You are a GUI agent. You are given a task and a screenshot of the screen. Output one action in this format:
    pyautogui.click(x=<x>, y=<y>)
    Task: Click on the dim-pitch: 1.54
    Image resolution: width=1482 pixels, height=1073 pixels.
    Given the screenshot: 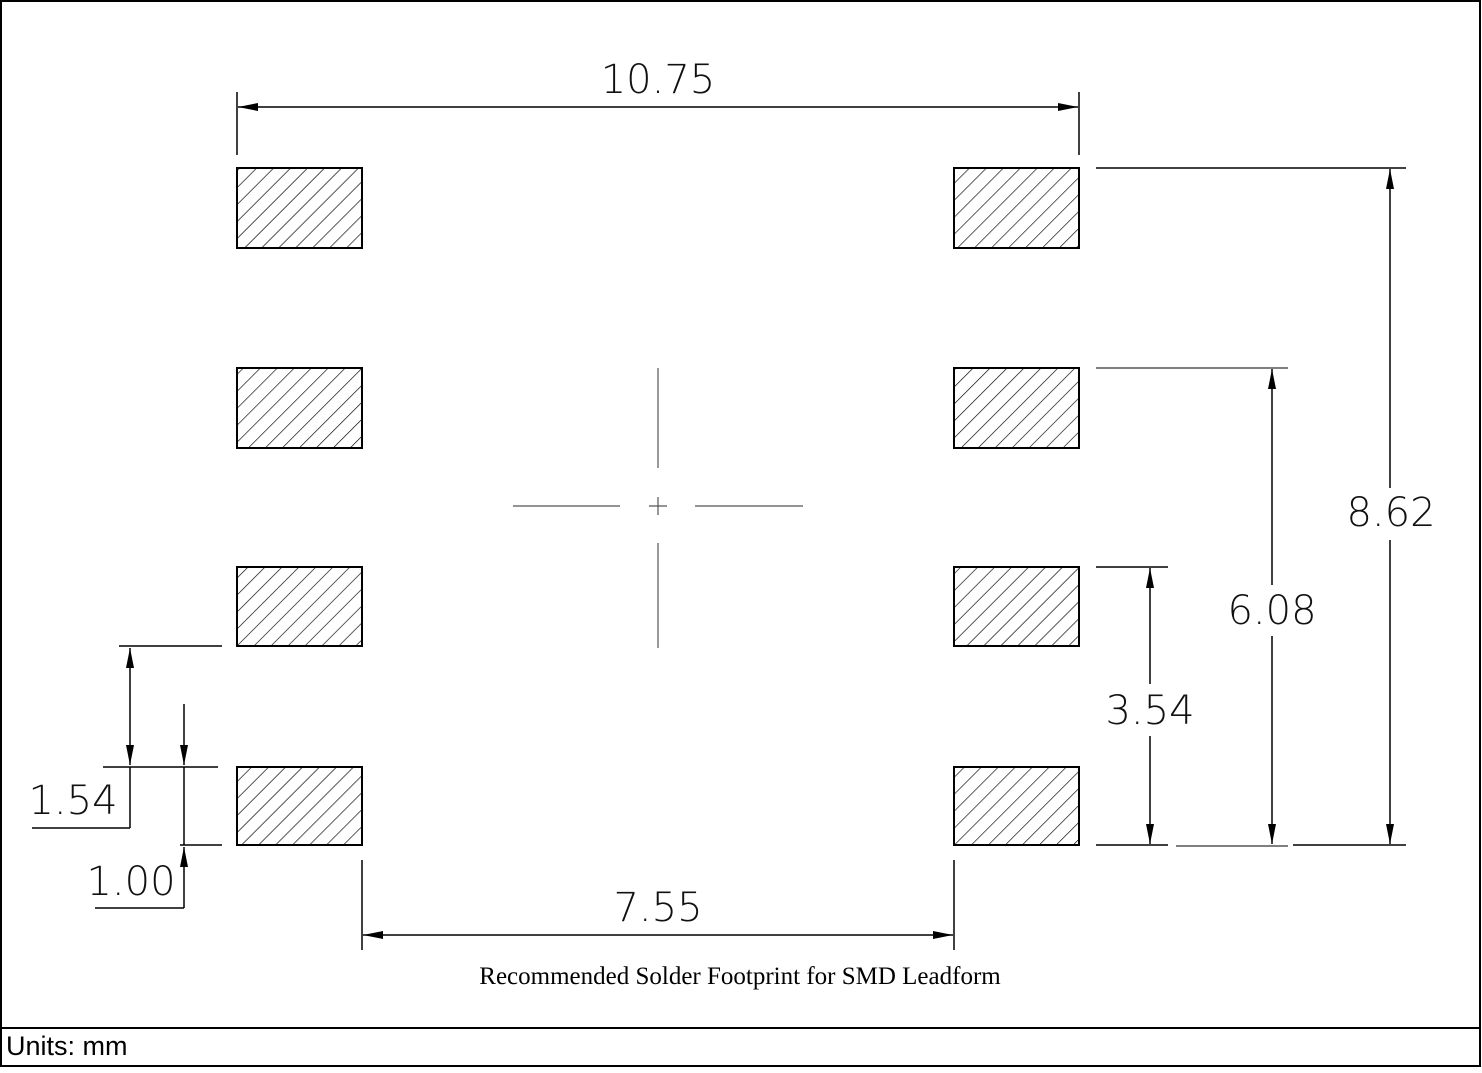 What is the action you would take?
    pyautogui.click(x=125, y=737)
    